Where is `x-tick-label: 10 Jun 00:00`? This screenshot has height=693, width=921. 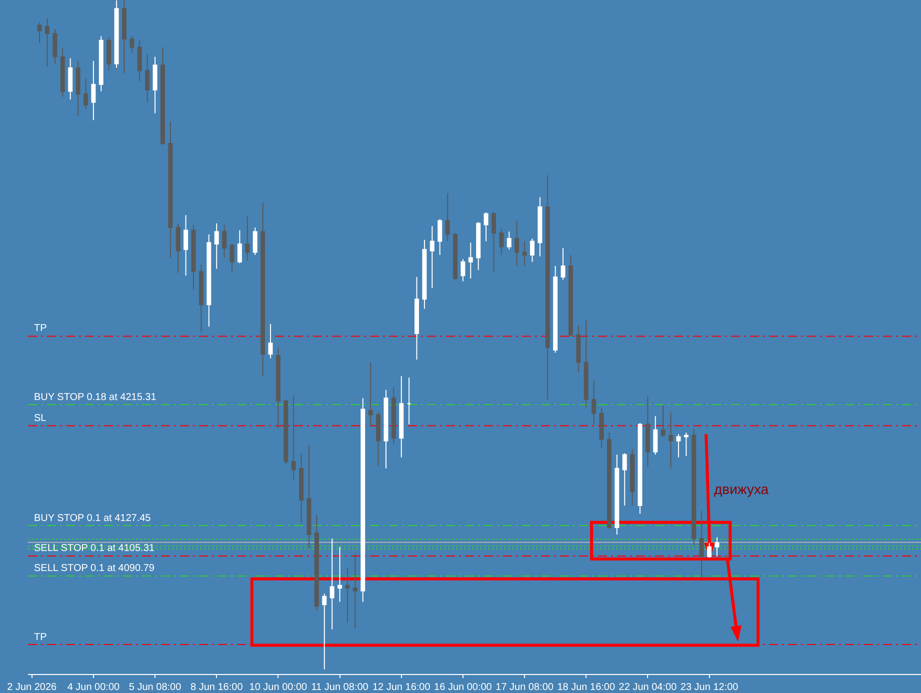 x-tick-label: 10 Jun 00:00 is located at coordinates (278, 687).